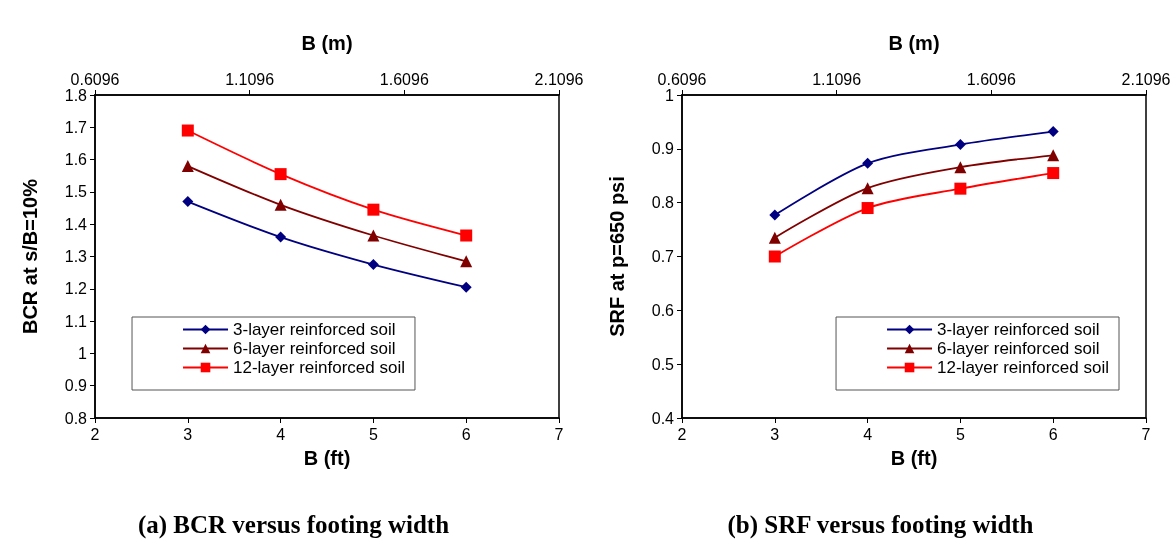 Image resolution: width=1175 pixels, height=548 pixels. I want to click on y-tick-label: 1.5, so click(76, 192).